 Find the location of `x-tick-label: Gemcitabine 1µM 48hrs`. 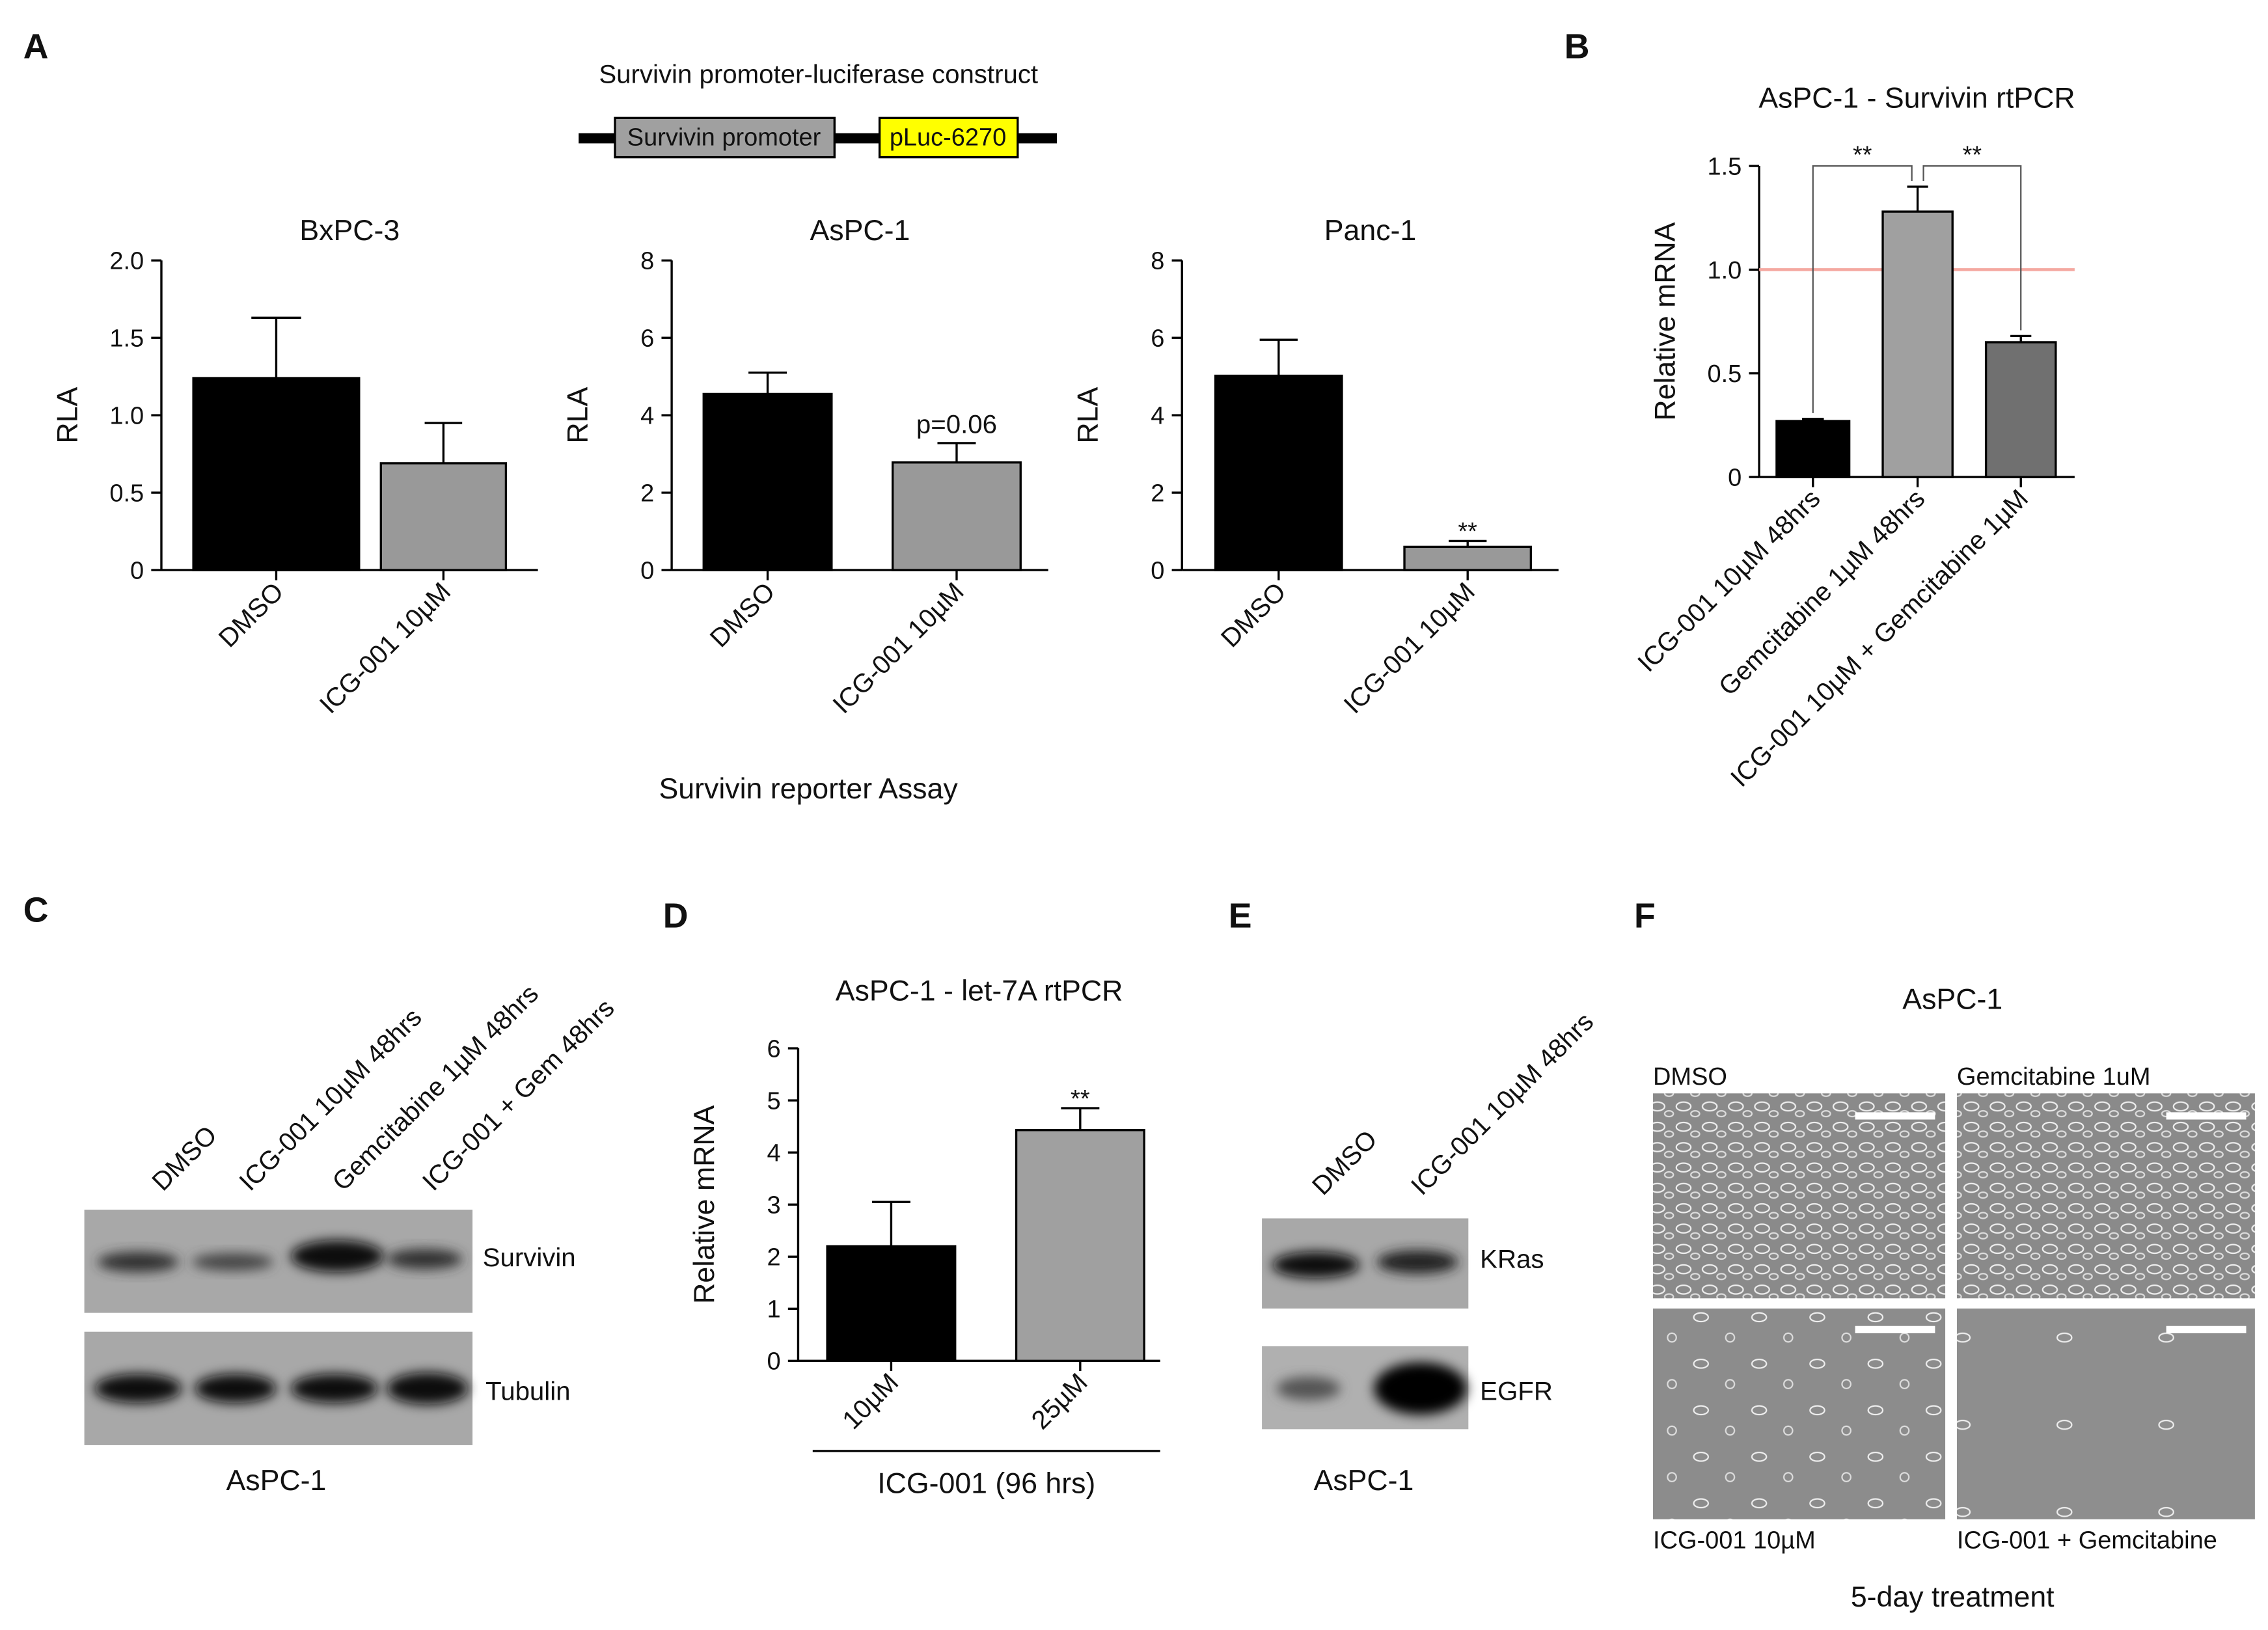

x-tick-label: Gemcitabine 1µM 48hrs is located at coordinates (1821, 592).